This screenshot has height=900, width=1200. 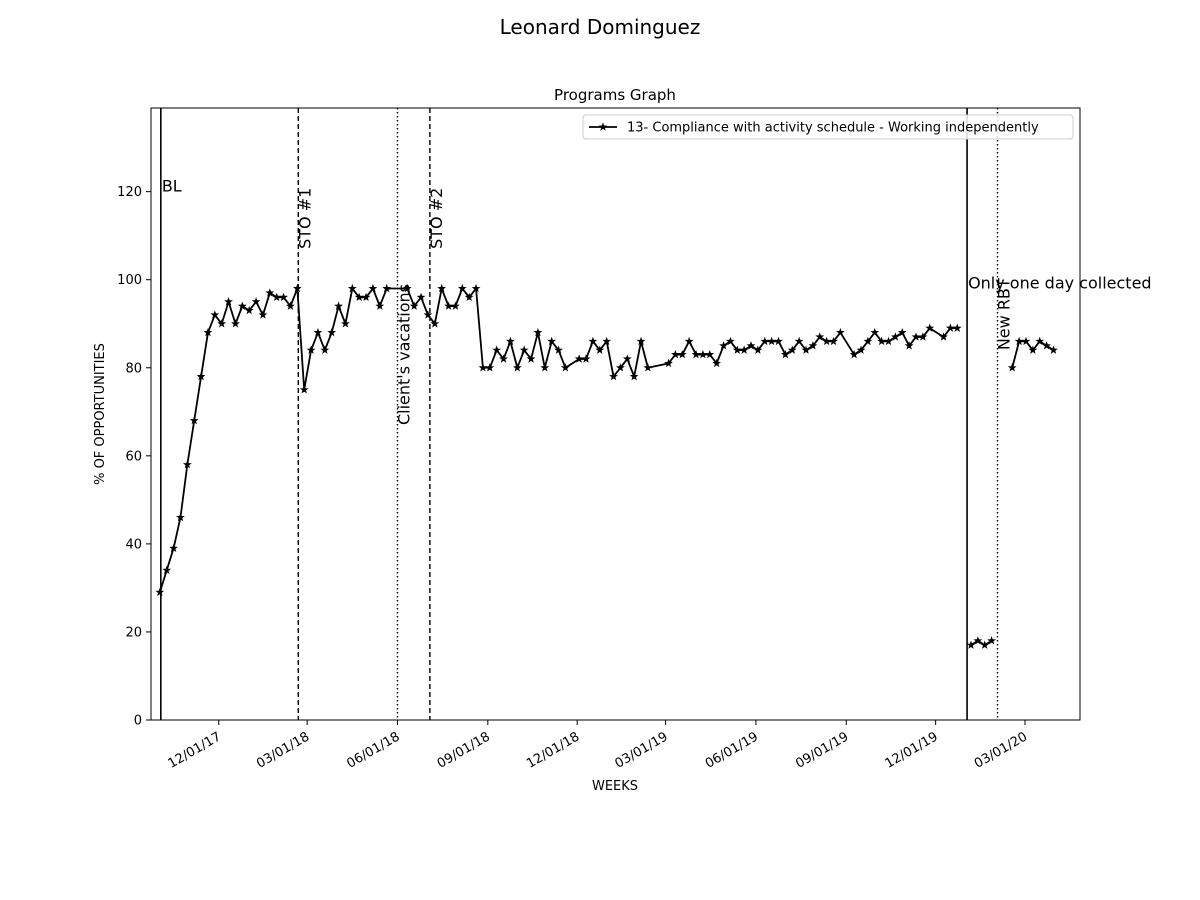 What do you see at coordinates (403, 354) in the screenshot?
I see `phase-label: Client's vacations` at bounding box center [403, 354].